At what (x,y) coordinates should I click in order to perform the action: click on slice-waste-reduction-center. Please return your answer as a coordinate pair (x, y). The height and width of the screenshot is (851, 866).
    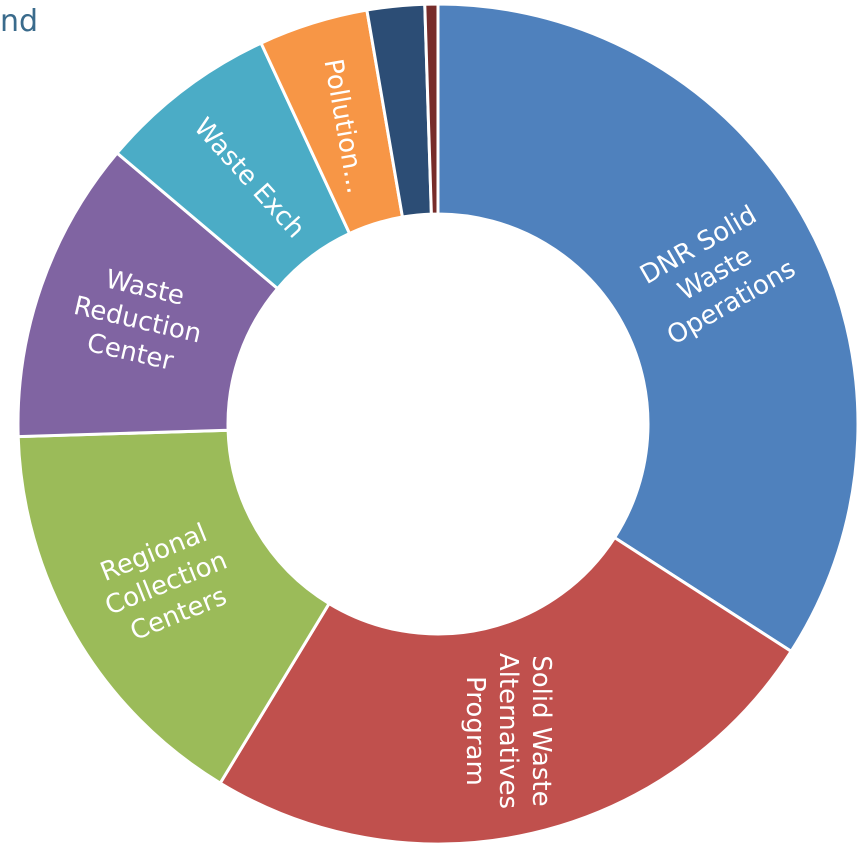
    Looking at the image, I should click on (148, 294).